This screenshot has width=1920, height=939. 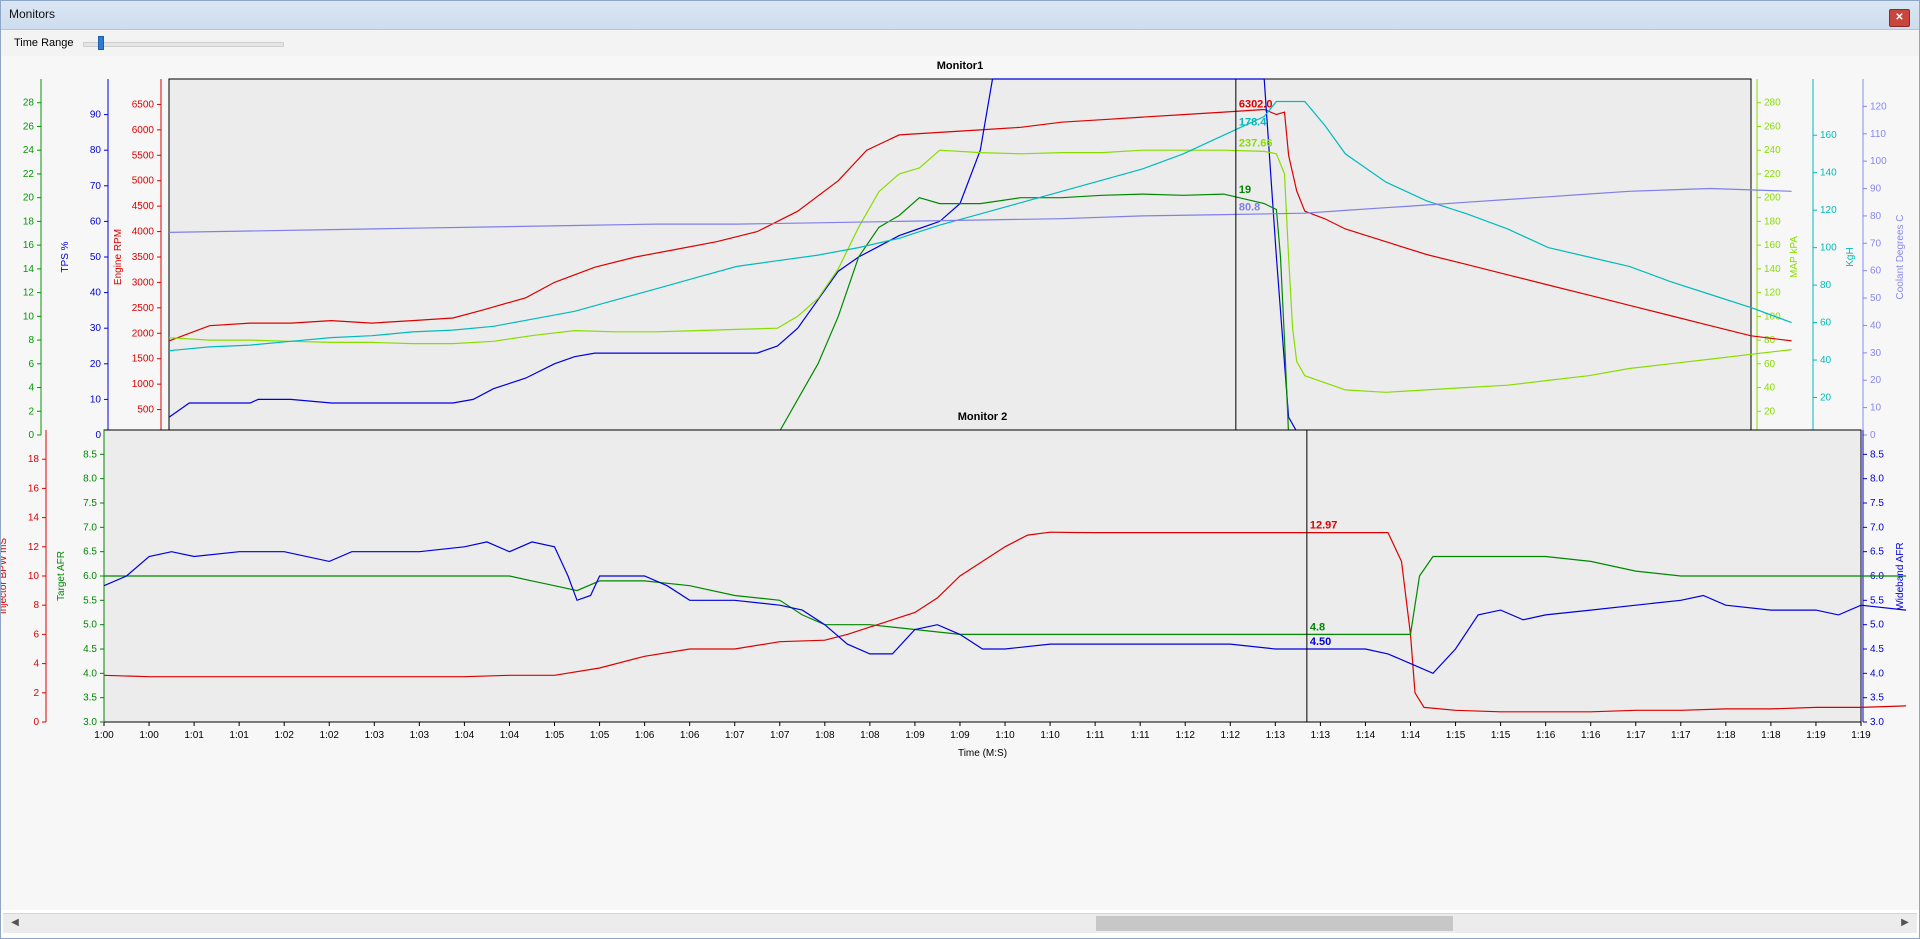 I want to click on axis-tick-label-bpsi: 4, so click(x=31, y=388).